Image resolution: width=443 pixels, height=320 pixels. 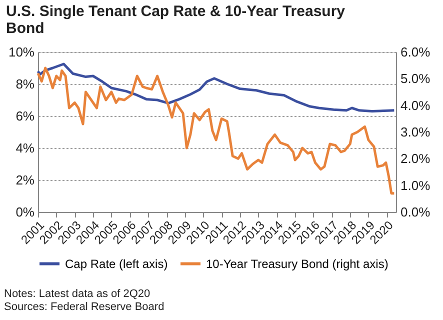 I want to click on source-note: Sources: Federal Reserve Board, so click(x=84, y=307).